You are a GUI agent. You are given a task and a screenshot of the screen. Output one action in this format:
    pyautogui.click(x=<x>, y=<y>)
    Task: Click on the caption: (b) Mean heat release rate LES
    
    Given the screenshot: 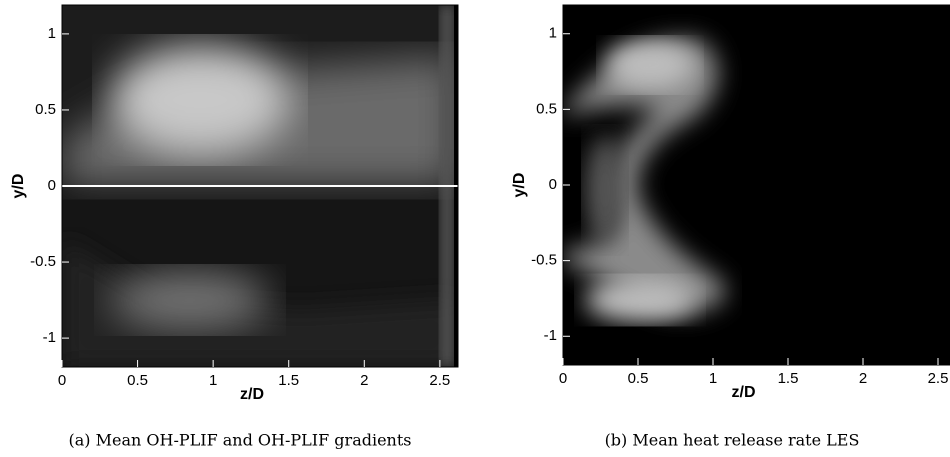 What is the action you would take?
    pyautogui.click(x=732, y=440)
    